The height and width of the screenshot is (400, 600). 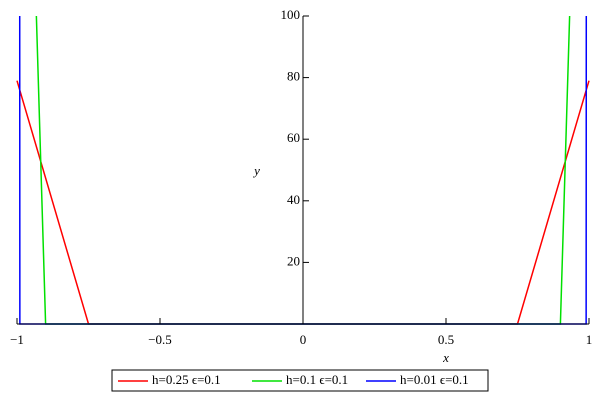 I want to click on y-tick-label: 40, so click(x=293, y=199).